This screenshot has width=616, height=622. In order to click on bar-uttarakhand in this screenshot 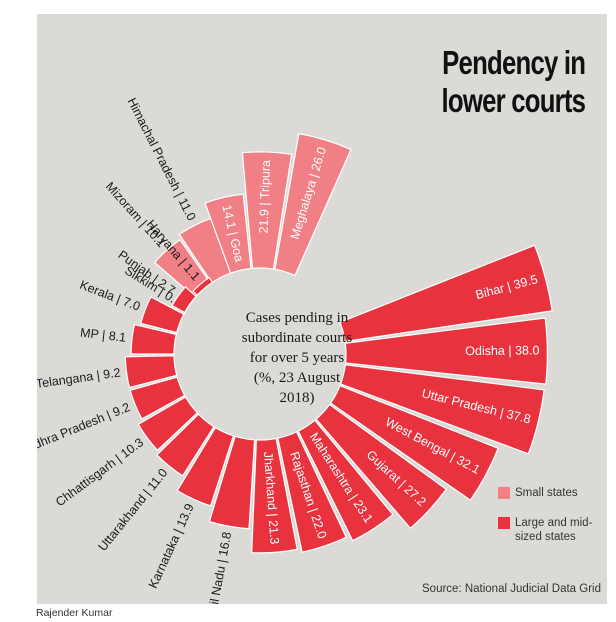, I will do `click(185, 445)`.